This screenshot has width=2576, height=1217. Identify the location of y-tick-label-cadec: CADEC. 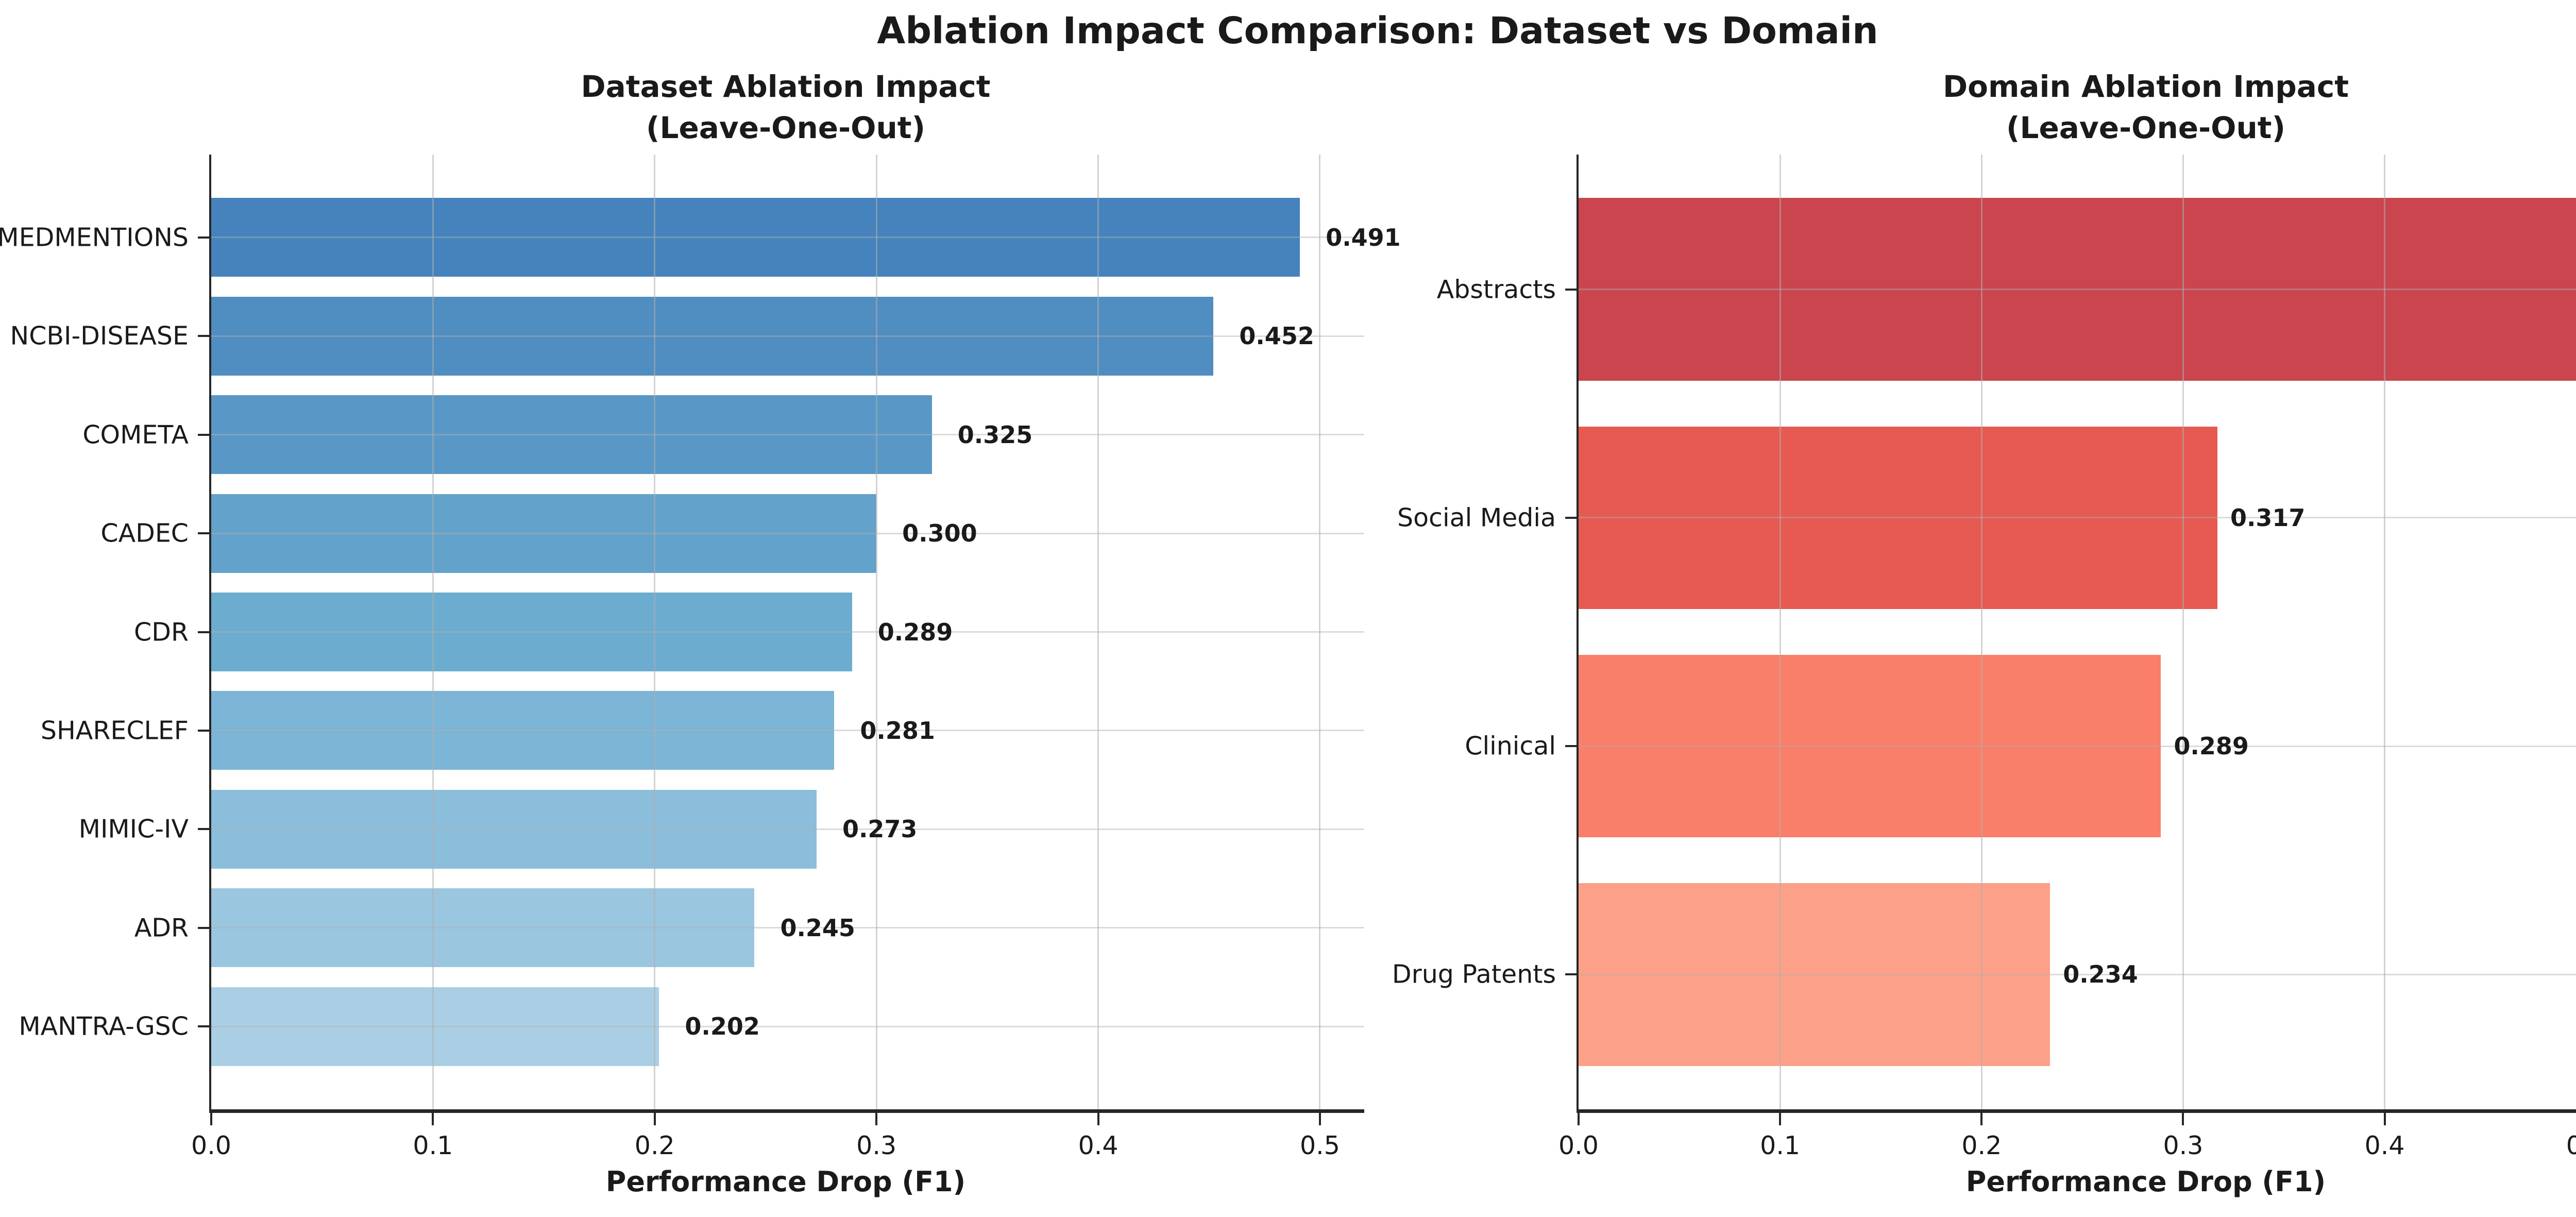
(144, 533).